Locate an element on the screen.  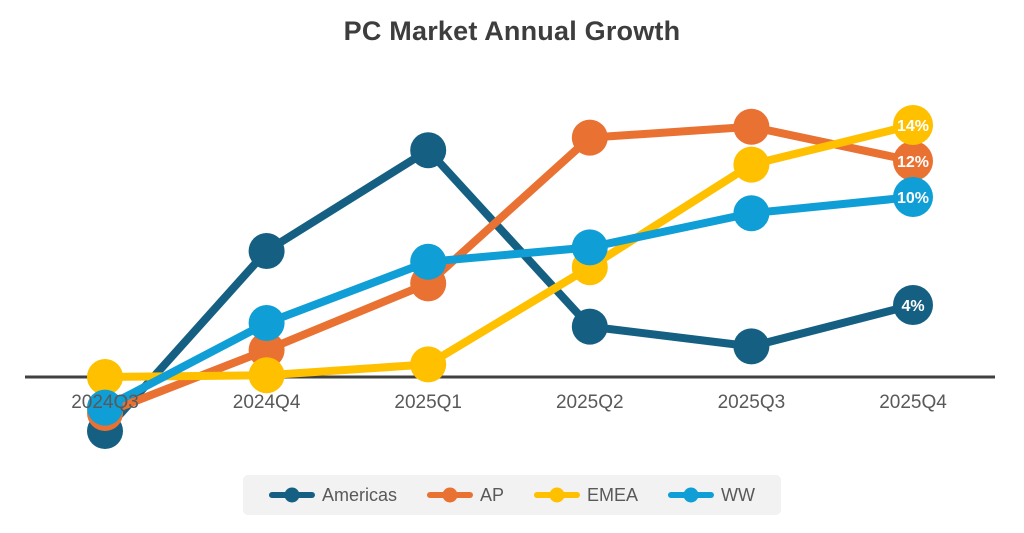
end-point-marker-americas is located at coordinates (913, 305).